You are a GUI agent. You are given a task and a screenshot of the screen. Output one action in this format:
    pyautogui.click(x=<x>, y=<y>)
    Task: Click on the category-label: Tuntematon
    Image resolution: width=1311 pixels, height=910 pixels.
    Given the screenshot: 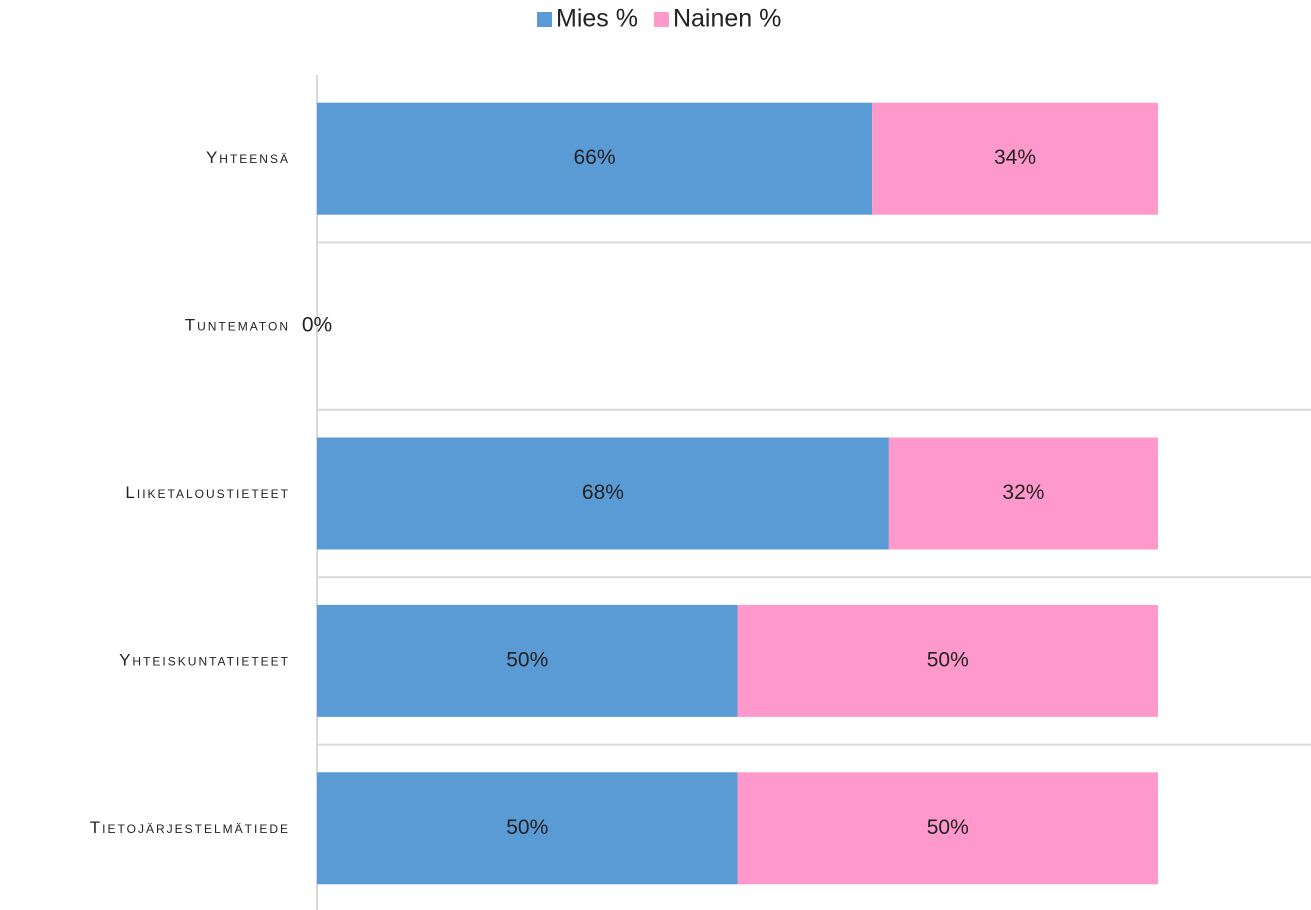 What is the action you would take?
    pyautogui.click(x=237, y=325)
    